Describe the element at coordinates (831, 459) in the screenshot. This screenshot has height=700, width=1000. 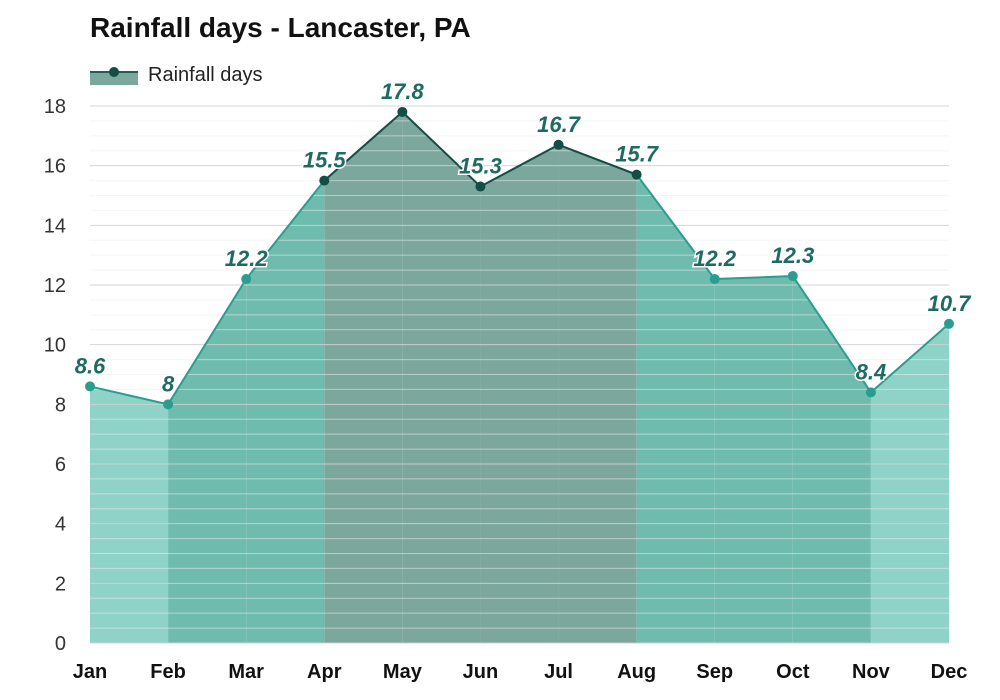
I see `area-band-oct` at that location.